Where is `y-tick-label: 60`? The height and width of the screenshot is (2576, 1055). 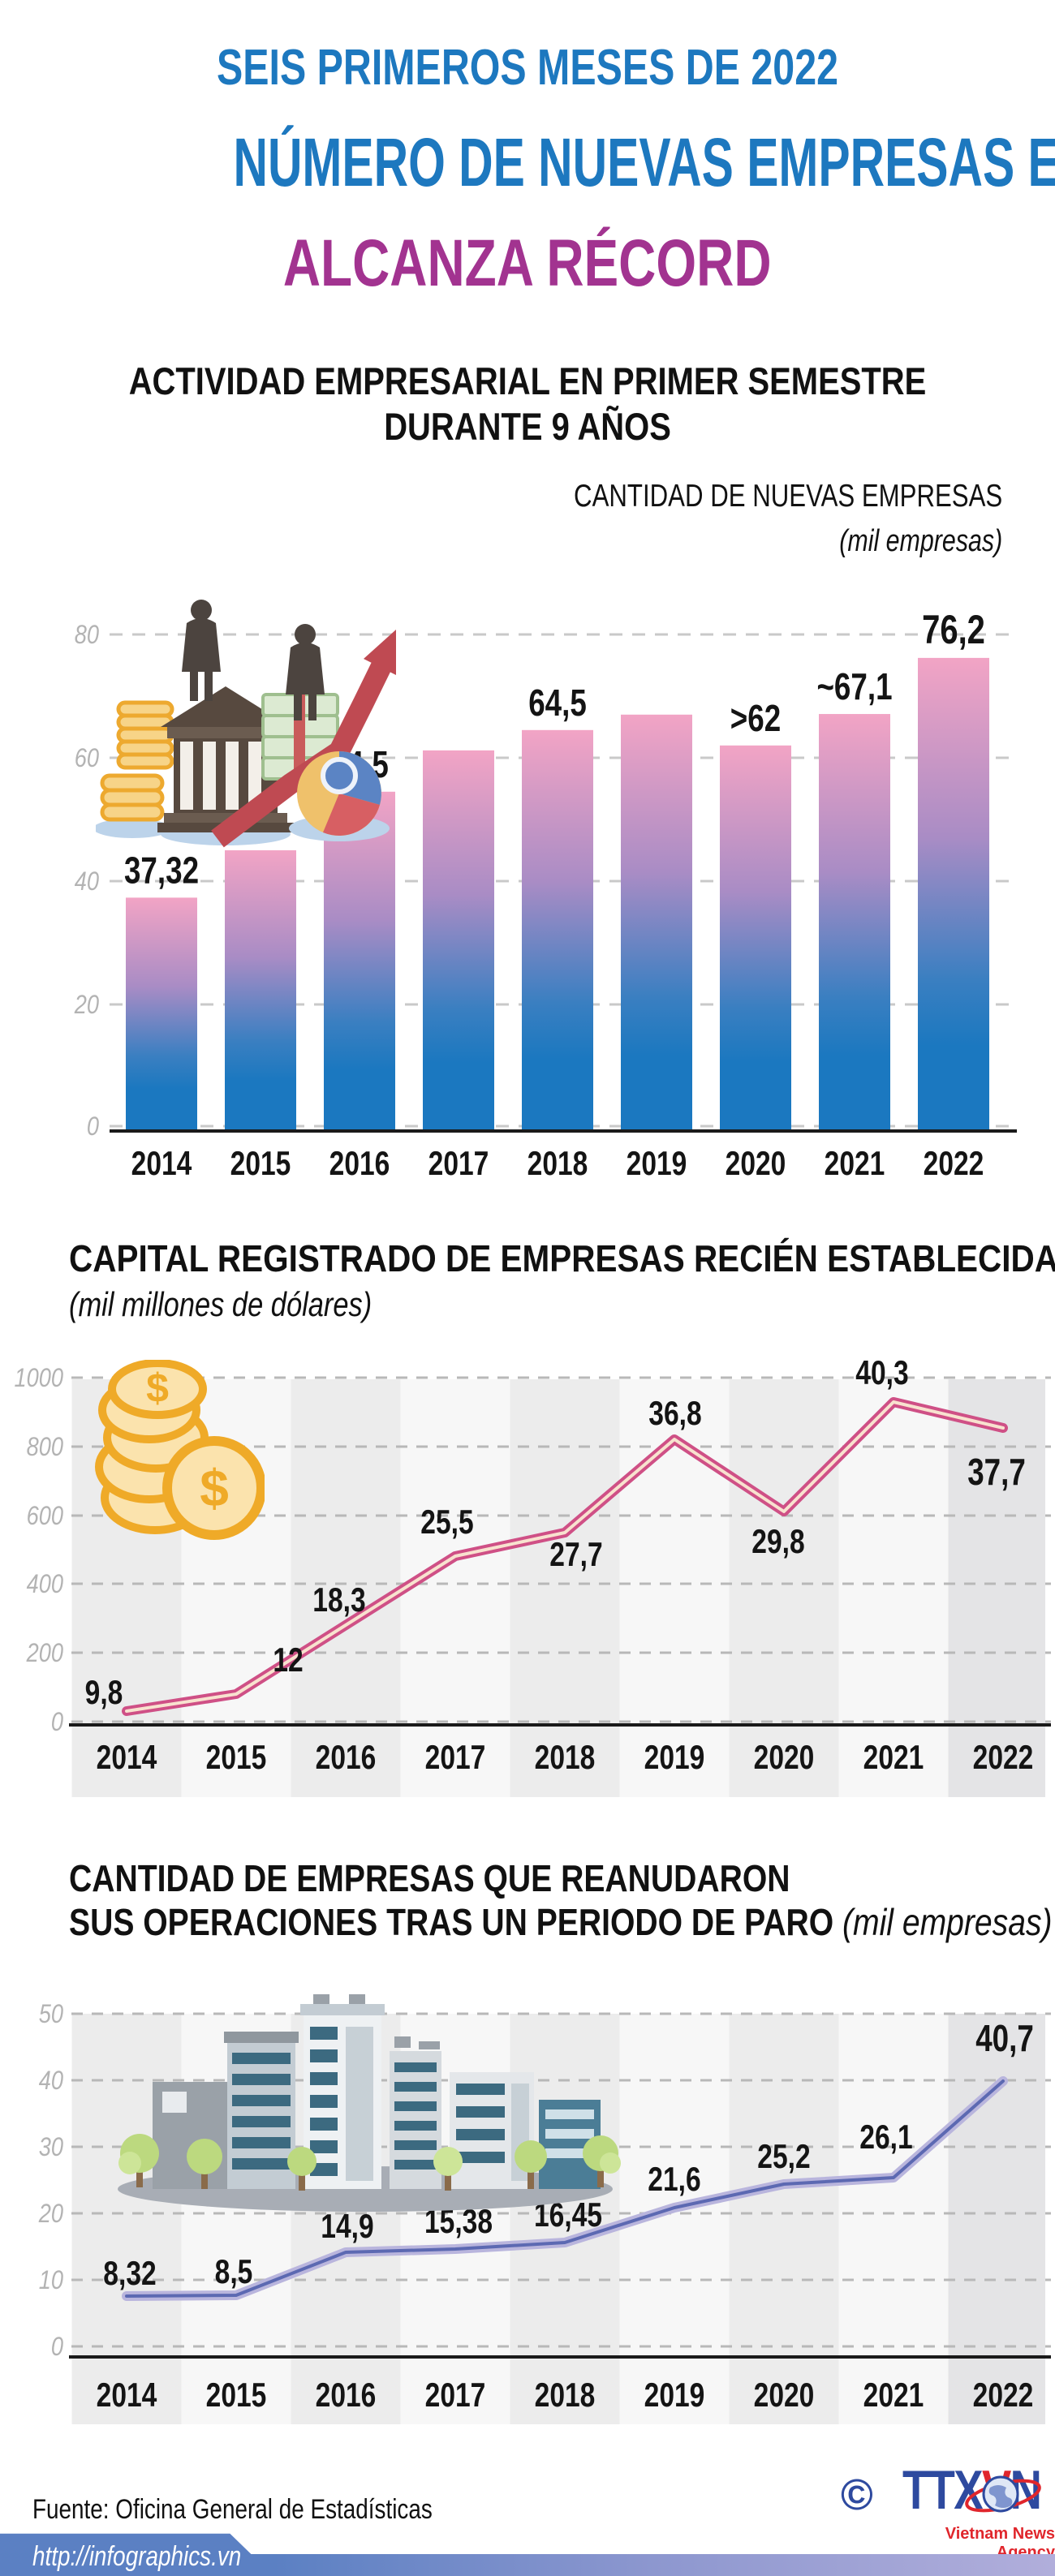
y-tick-label: 60 is located at coordinates (87, 758).